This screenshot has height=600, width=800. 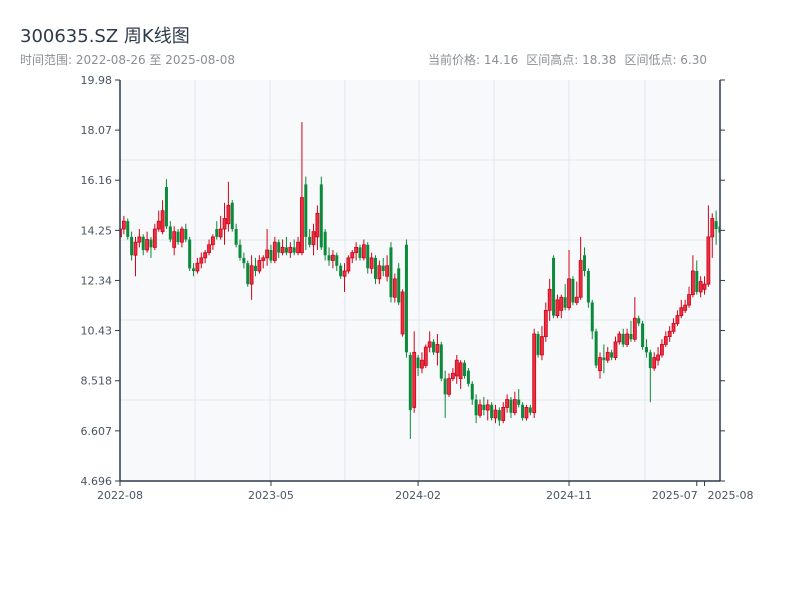 What do you see at coordinates (666, 60) in the screenshot?
I see `period-low: 区间低点: 6.30` at bounding box center [666, 60].